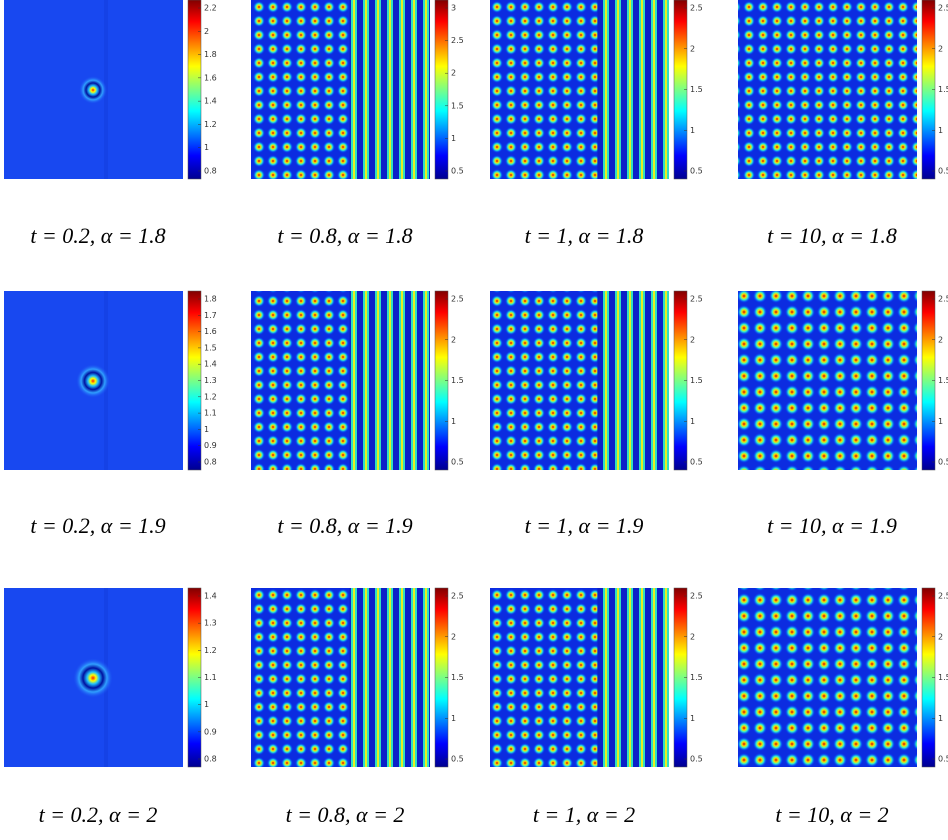  I want to click on panel-caption: t = 1, α = 1.8, so click(584, 235).